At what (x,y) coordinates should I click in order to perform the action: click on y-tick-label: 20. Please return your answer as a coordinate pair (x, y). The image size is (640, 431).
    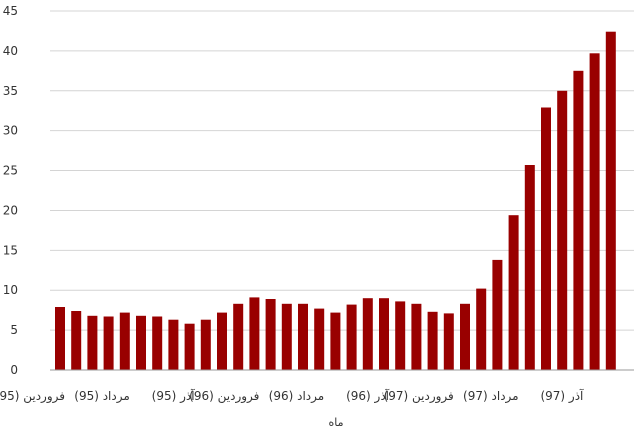
    Looking at the image, I should click on (10, 210).